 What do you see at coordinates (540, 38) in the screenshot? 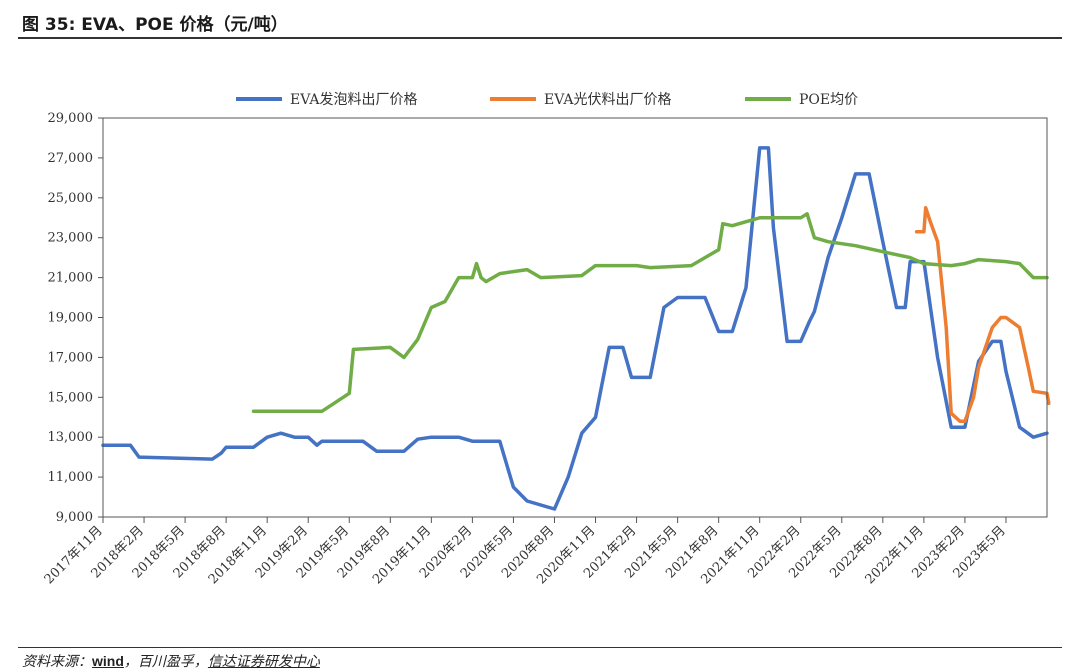
I see `title-rule` at bounding box center [540, 38].